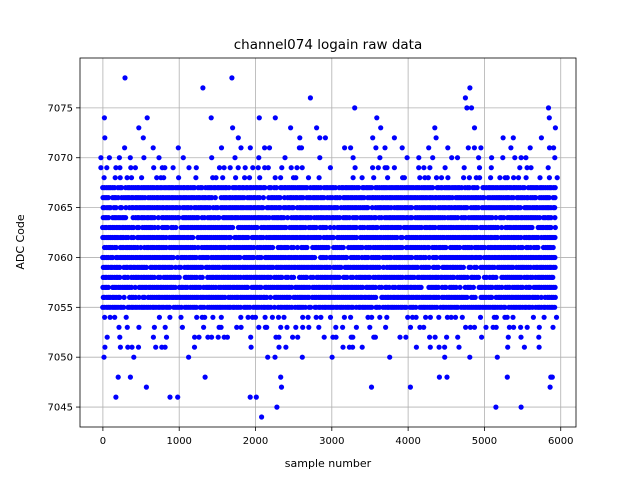 This screenshot has width=640, height=480. What do you see at coordinates (178, 441) in the screenshot?
I see `x-tick-label: 1000` at bounding box center [178, 441].